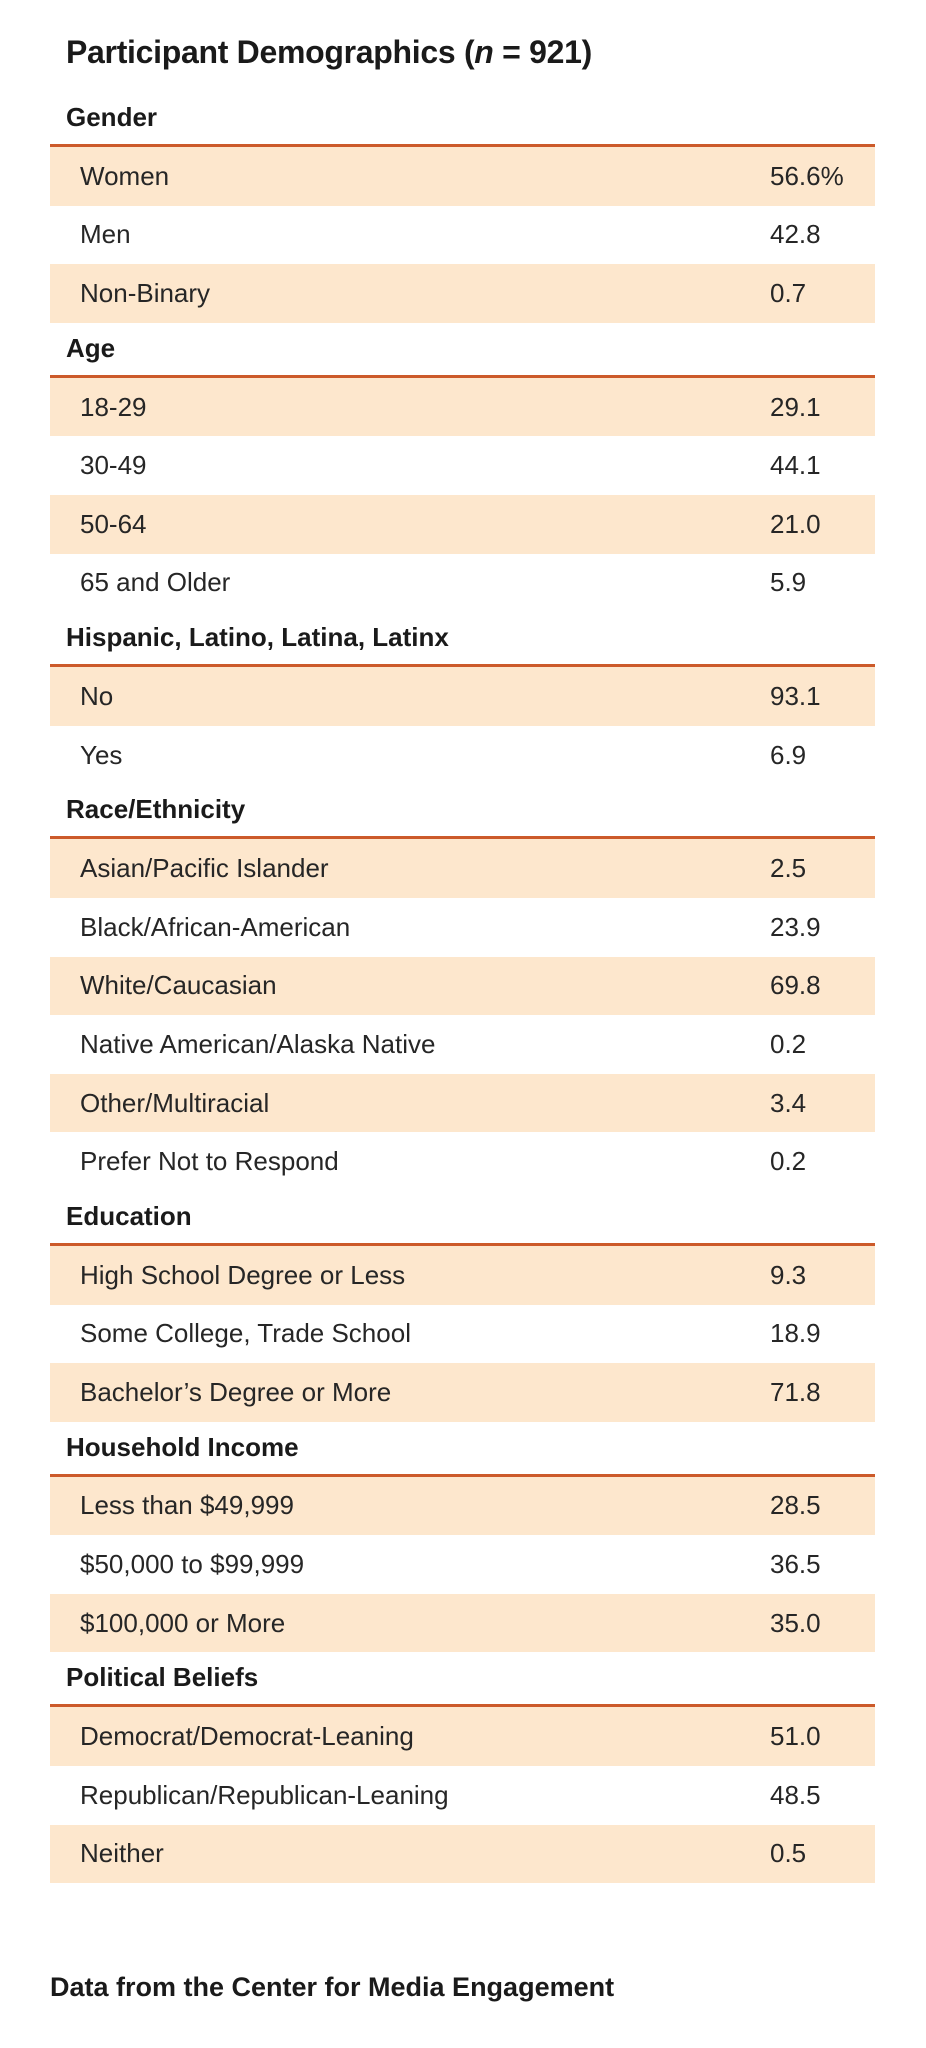 This screenshot has height=2048, width=926. Describe the element at coordinates (788, 1102) in the screenshot. I see `row-value: 3.4` at that location.